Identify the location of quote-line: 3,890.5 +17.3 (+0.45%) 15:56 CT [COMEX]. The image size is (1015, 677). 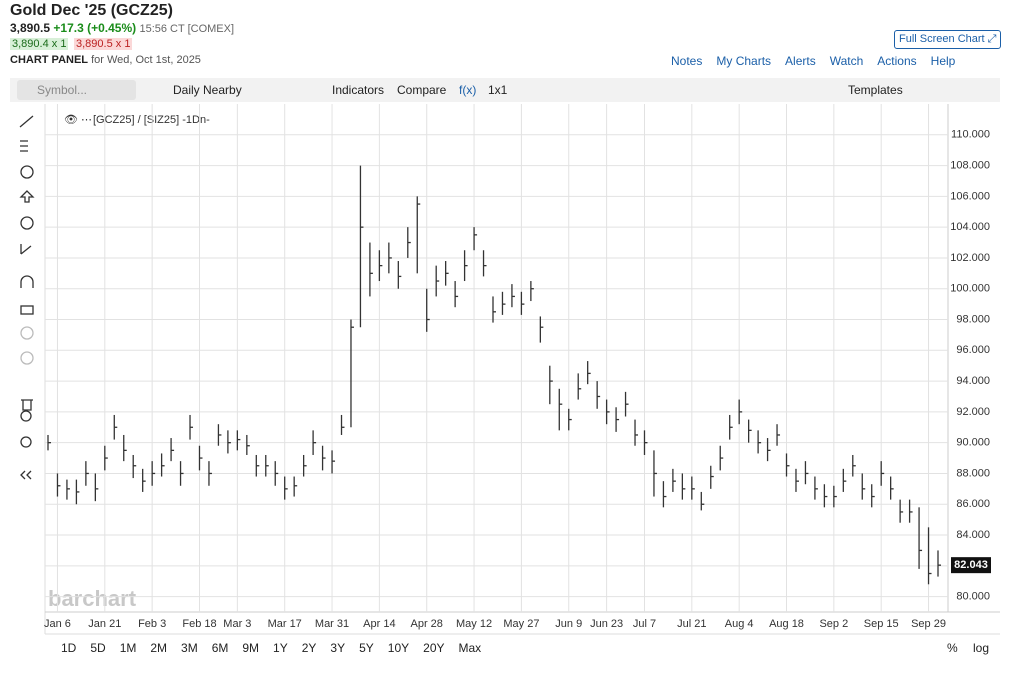
(122, 28).